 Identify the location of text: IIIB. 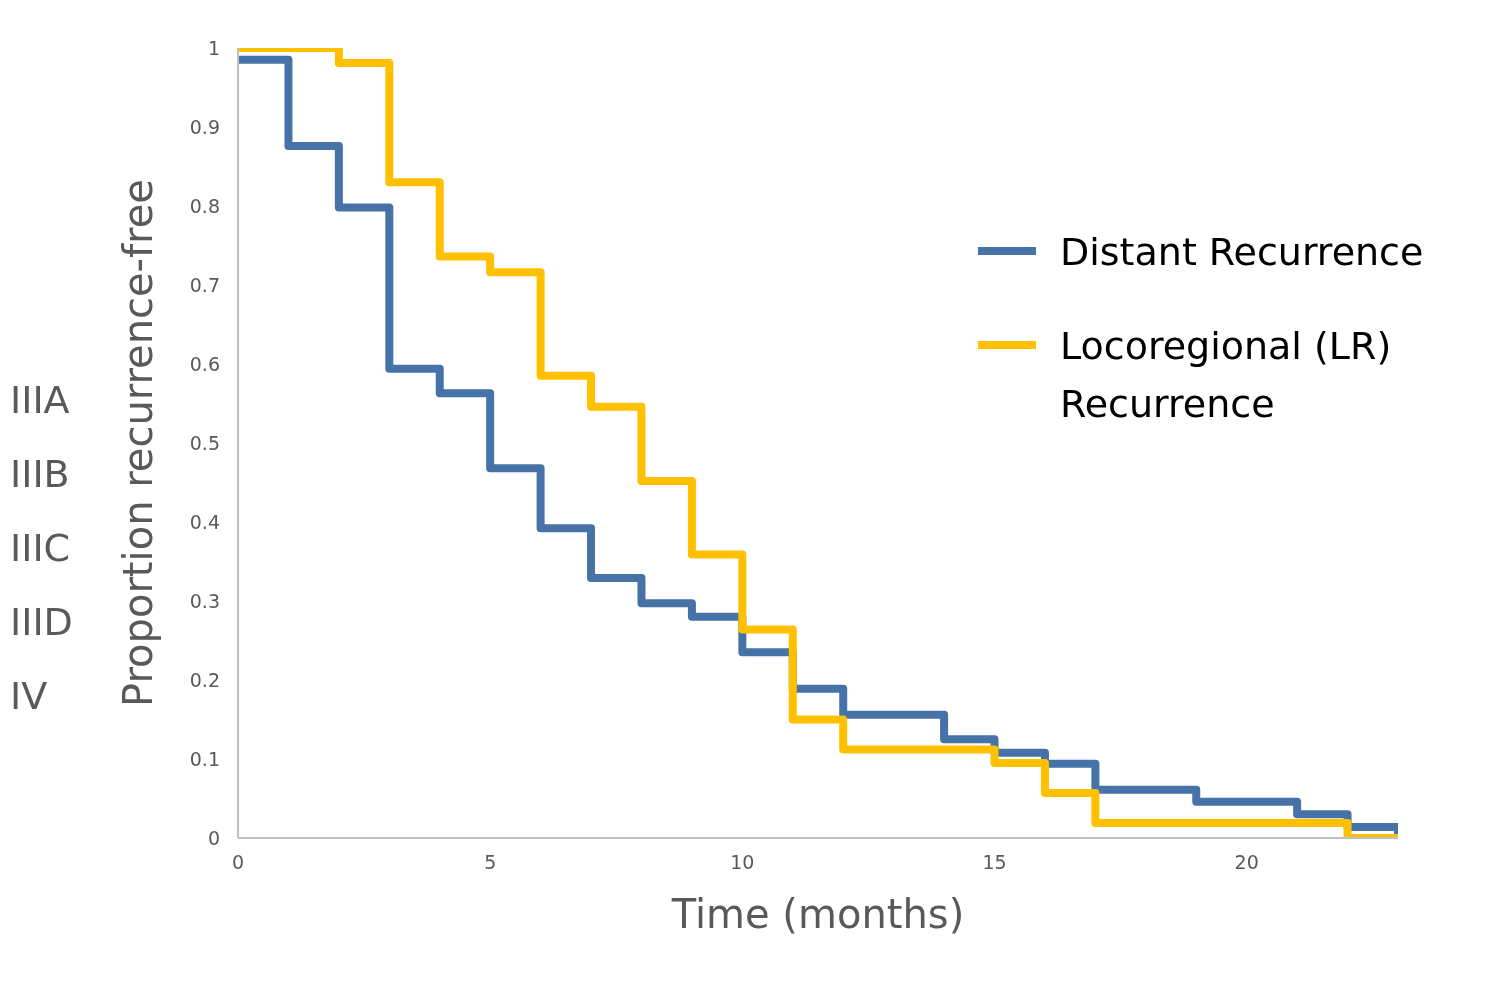
(40, 474).